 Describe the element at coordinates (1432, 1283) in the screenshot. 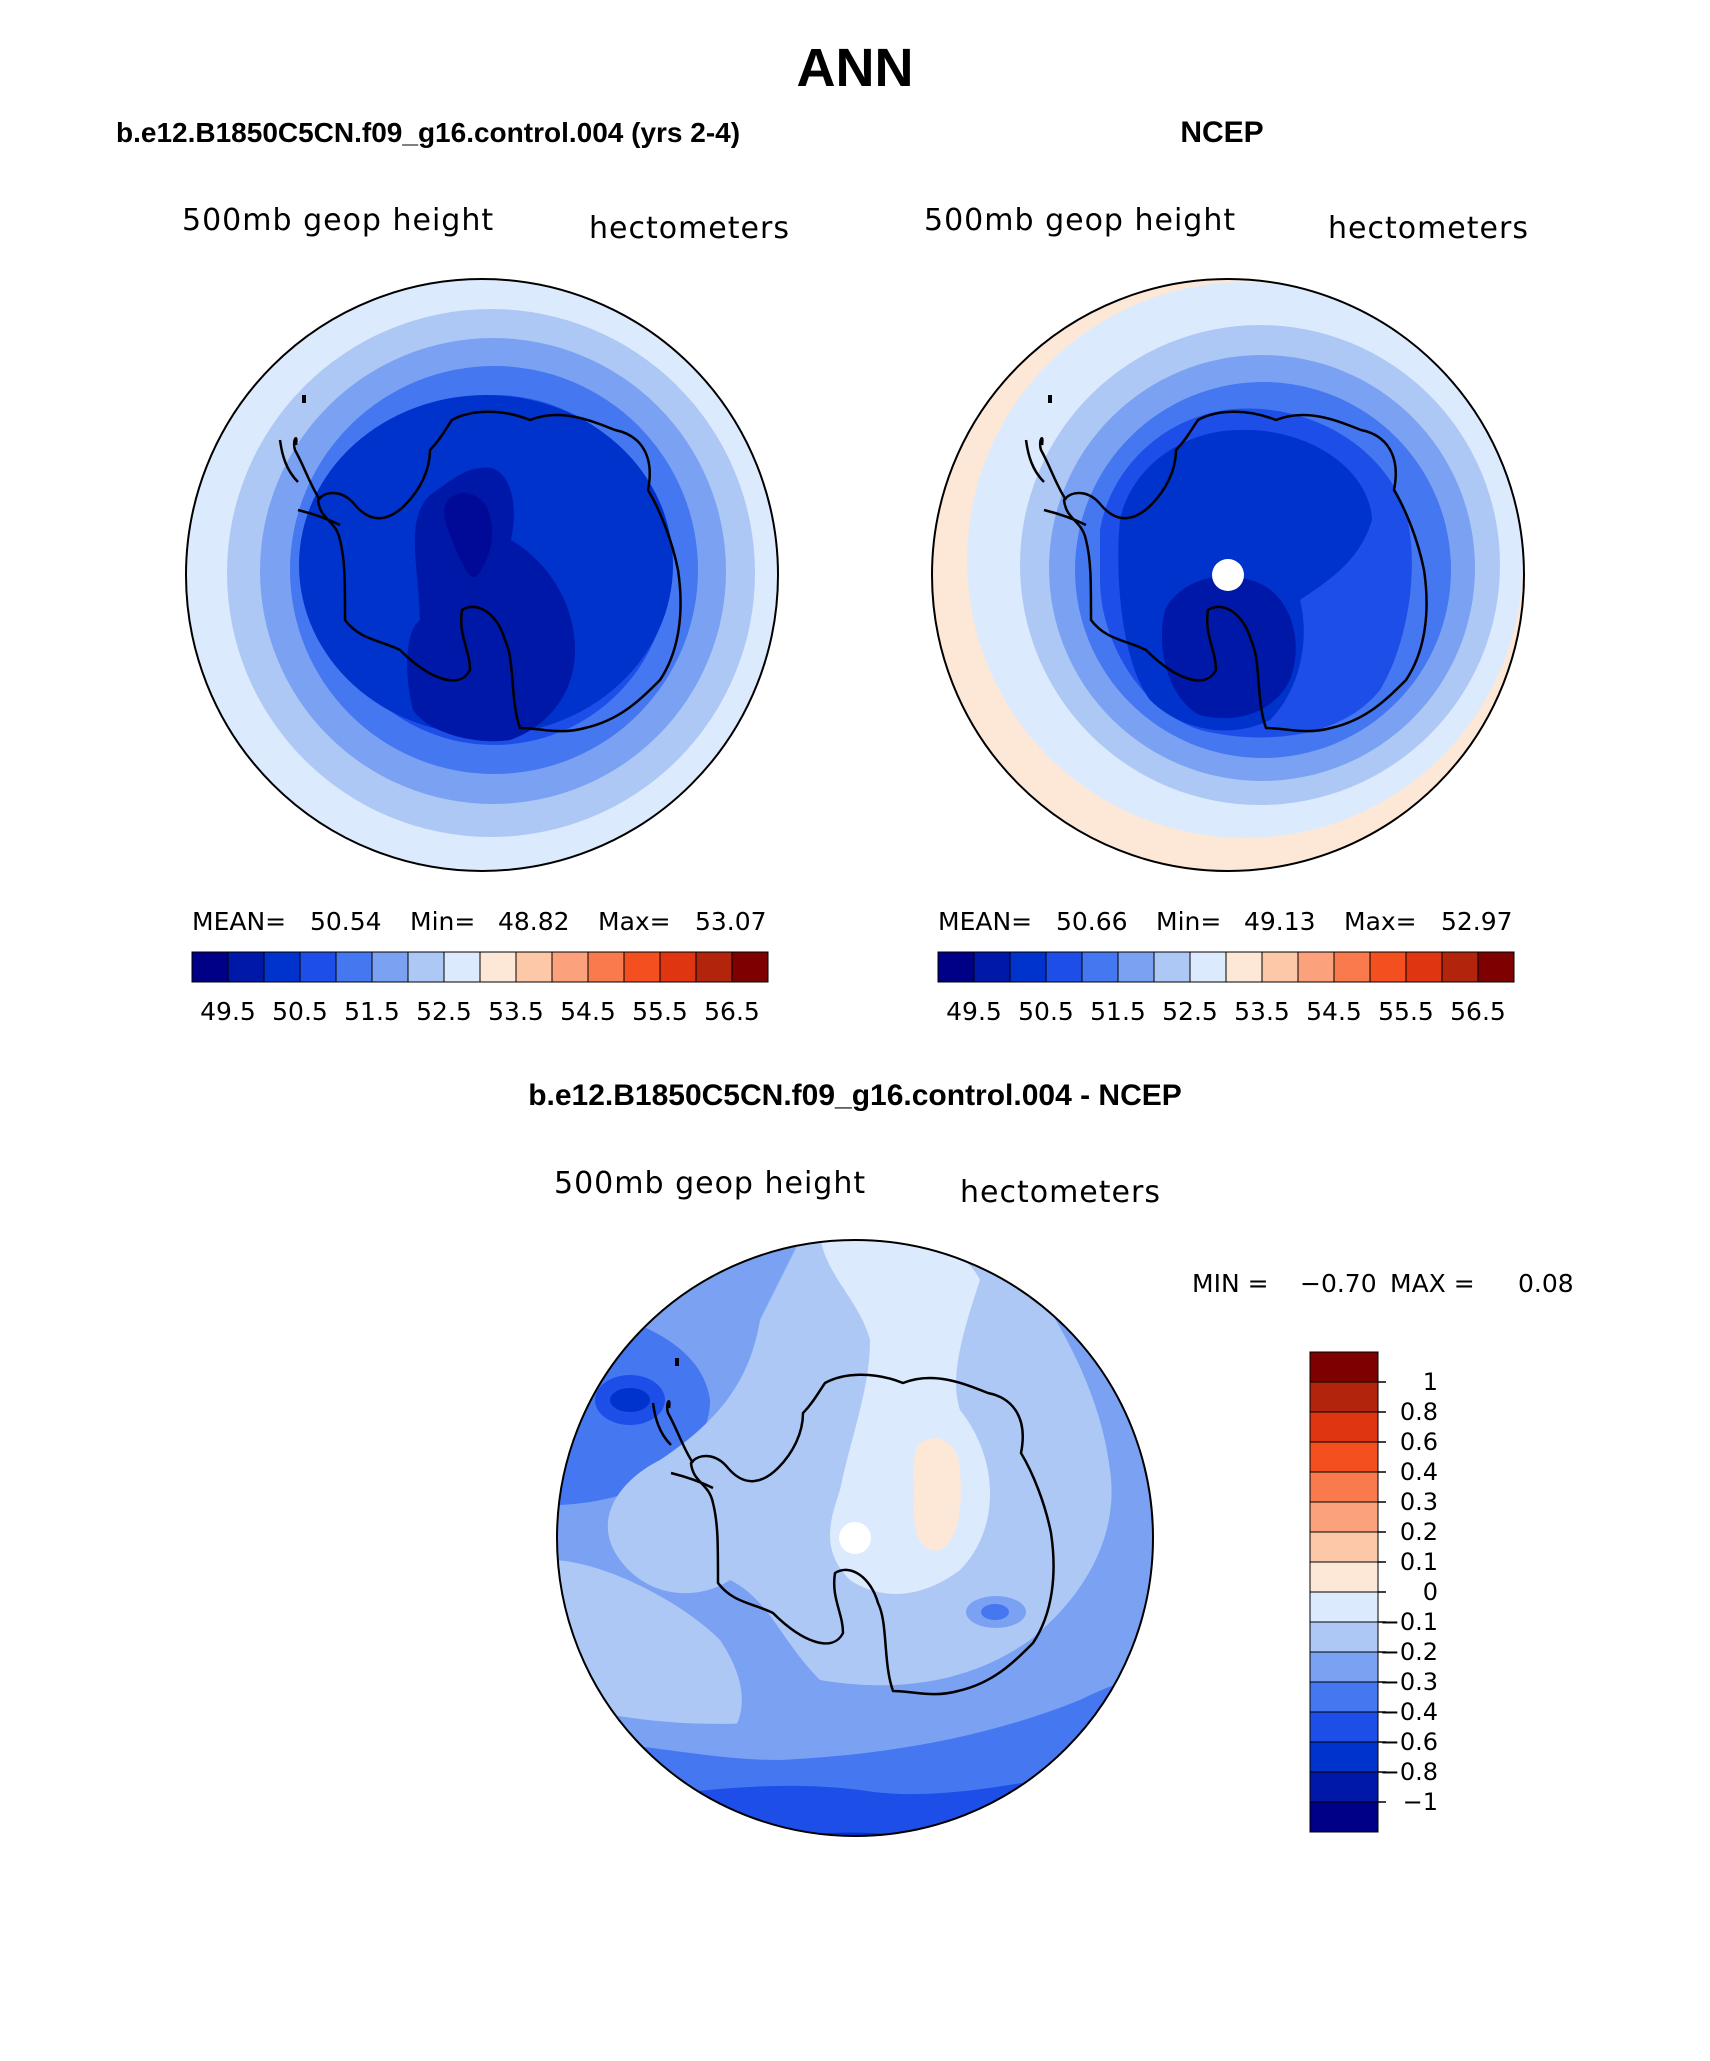

I see `panel-diff-max-label: MAX =` at that location.